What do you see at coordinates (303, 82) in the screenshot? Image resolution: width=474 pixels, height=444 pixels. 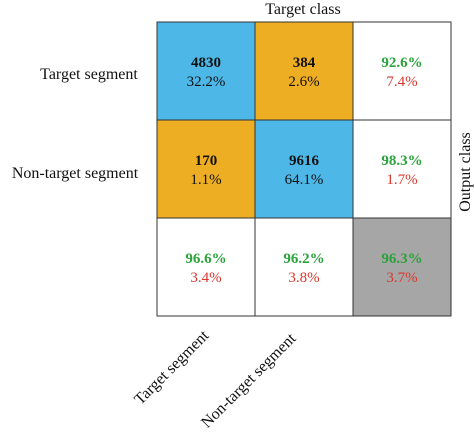 I see `cell-percent: 2.6%` at bounding box center [303, 82].